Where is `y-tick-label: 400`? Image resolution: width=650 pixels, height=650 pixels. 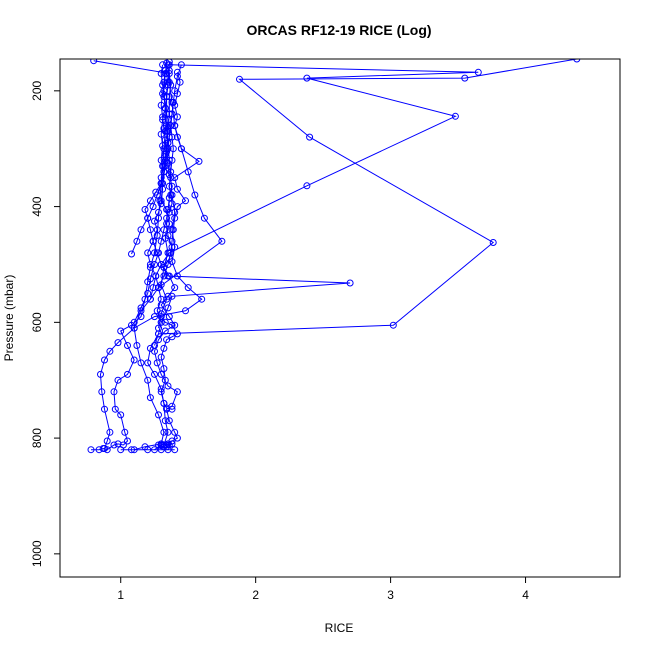 y-tick-label: 400 is located at coordinates (37, 206).